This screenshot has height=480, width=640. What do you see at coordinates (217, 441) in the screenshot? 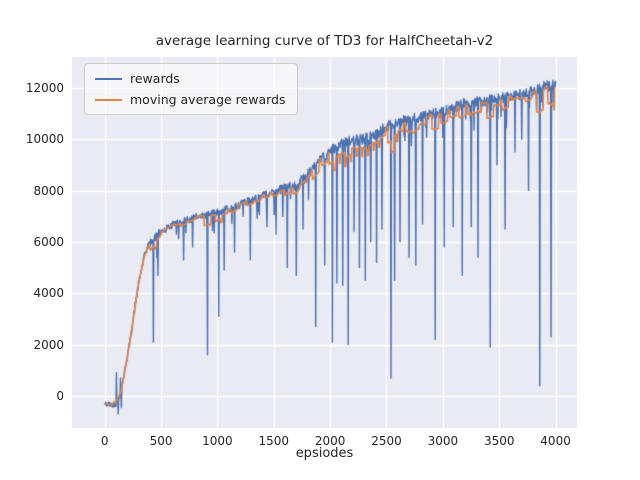
I see `x-tick-label: 1000` at bounding box center [217, 441].